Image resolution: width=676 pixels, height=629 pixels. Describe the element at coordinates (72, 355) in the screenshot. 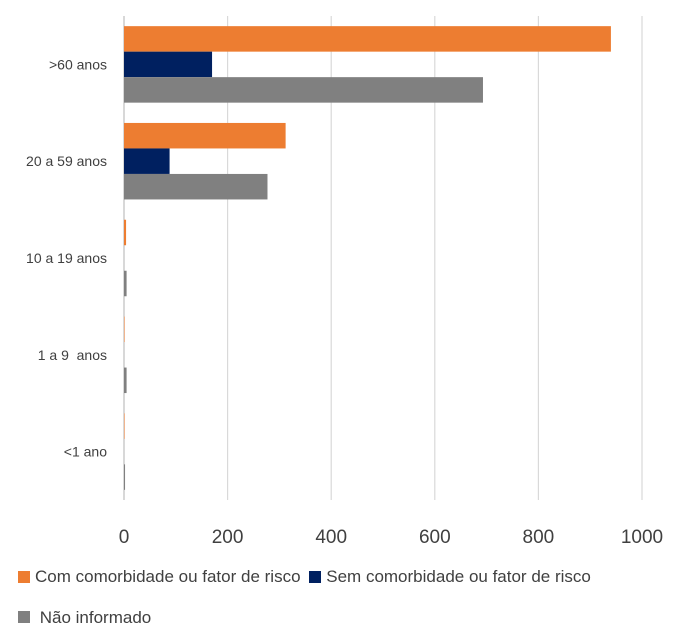

I see `category-label: 1 a 9 anos` at that location.